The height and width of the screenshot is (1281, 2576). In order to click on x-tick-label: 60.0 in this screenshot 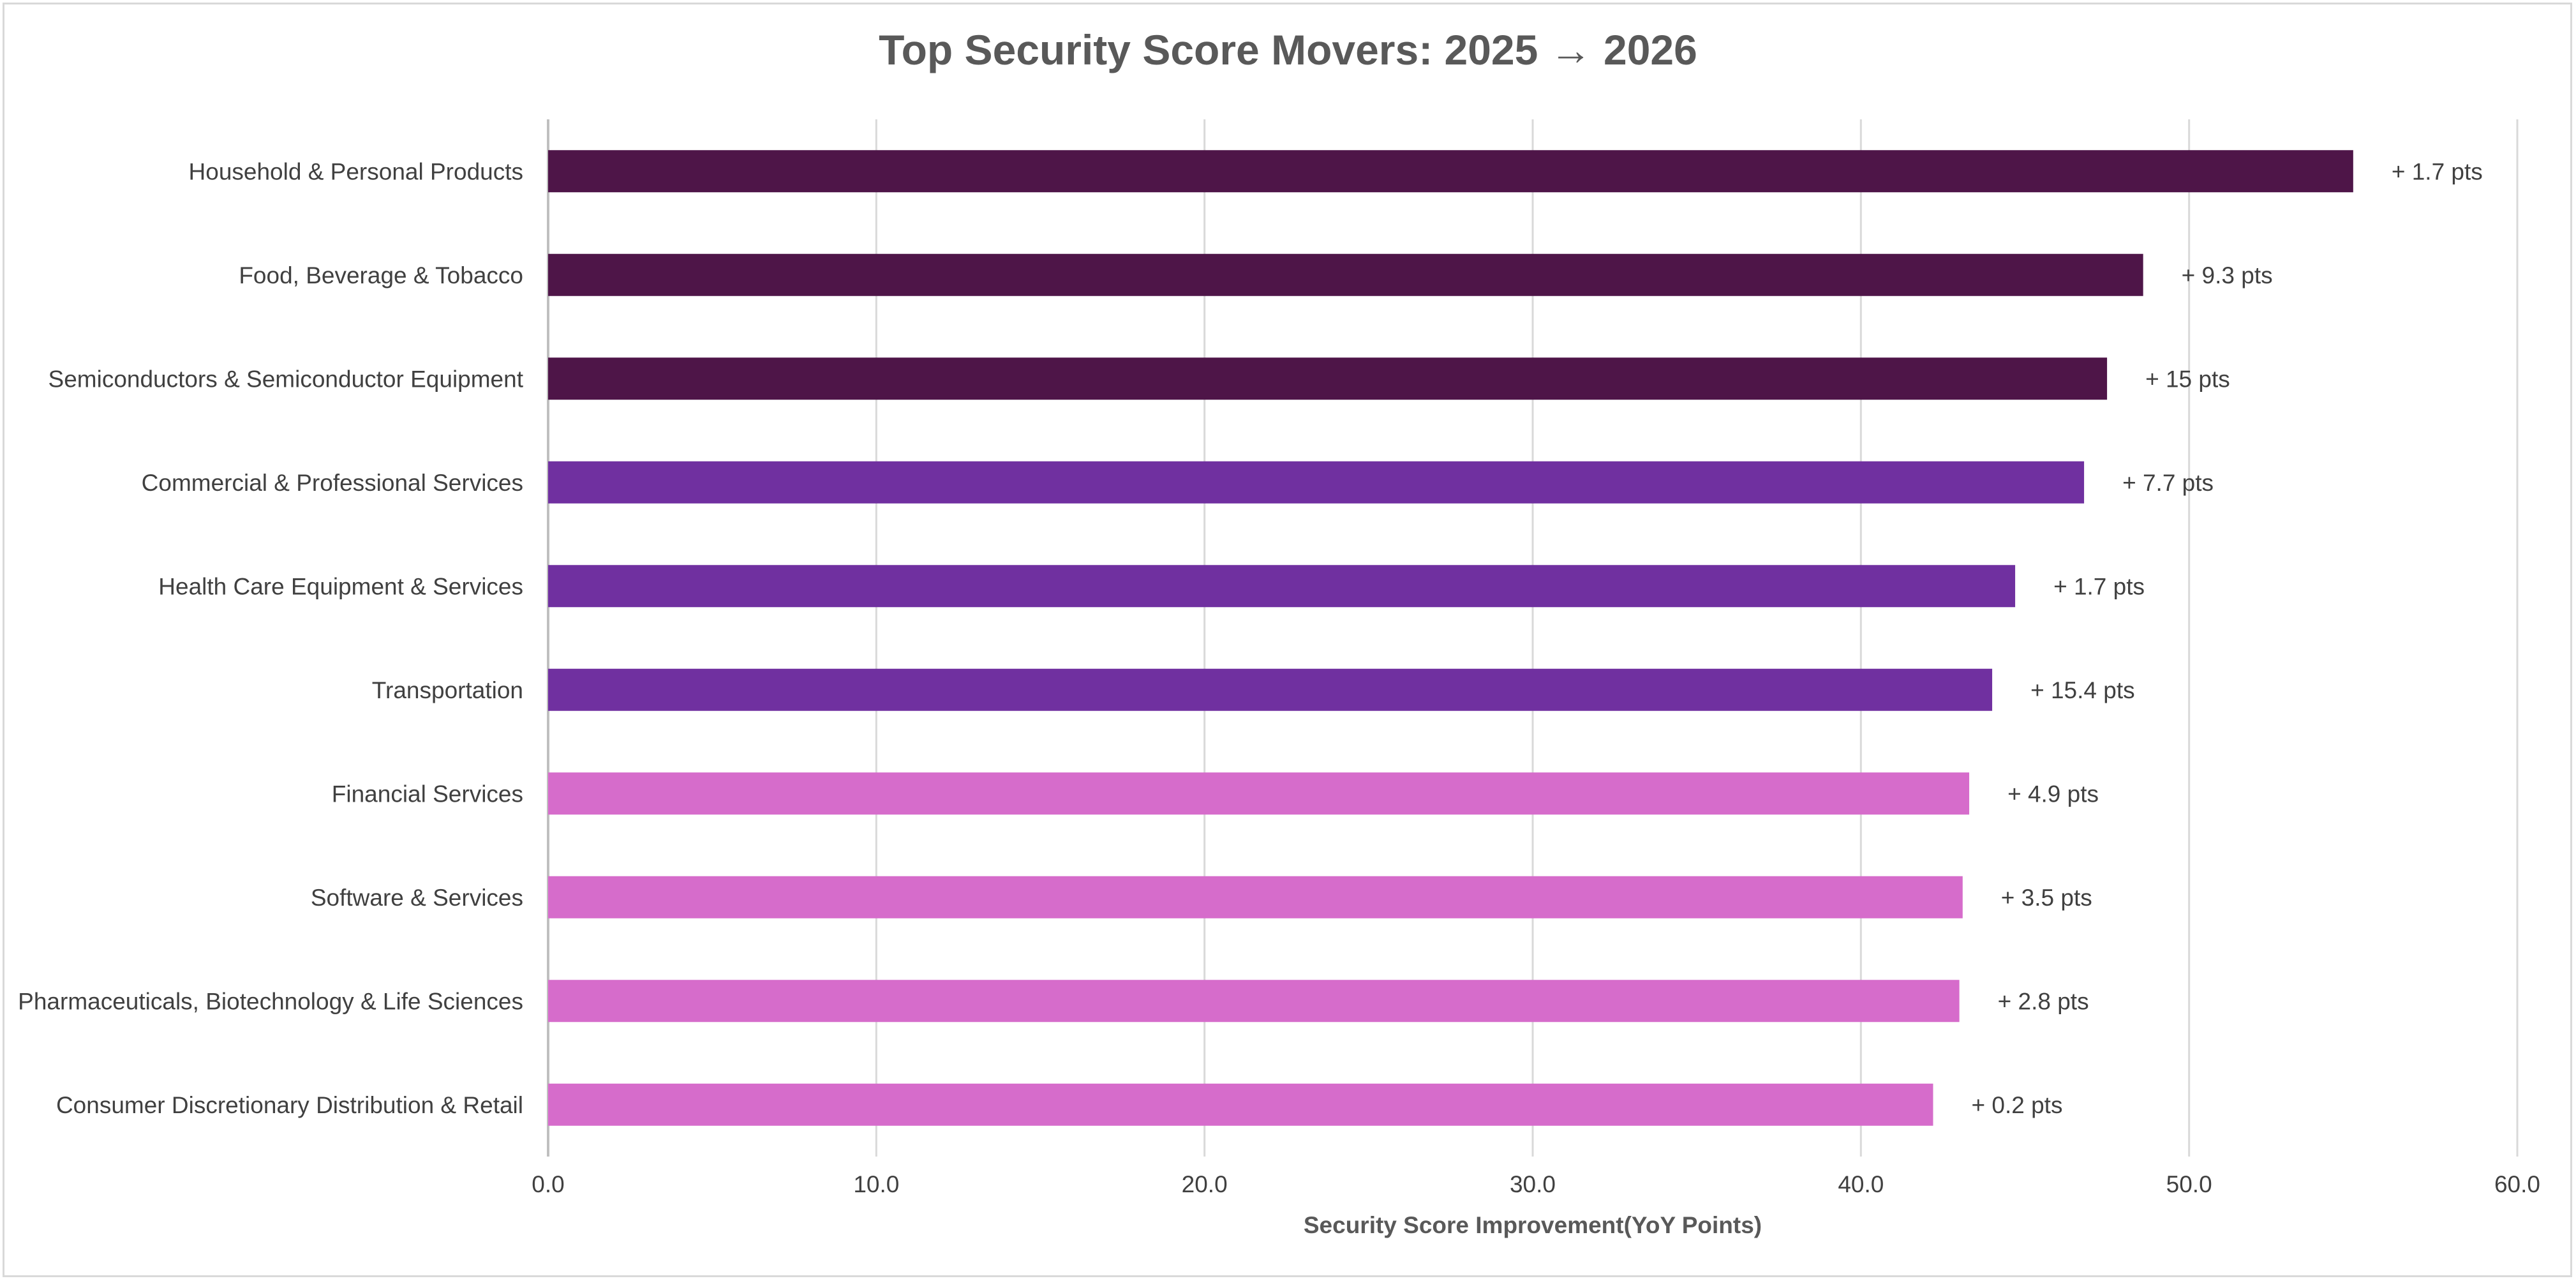, I will do `click(2517, 1184)`.